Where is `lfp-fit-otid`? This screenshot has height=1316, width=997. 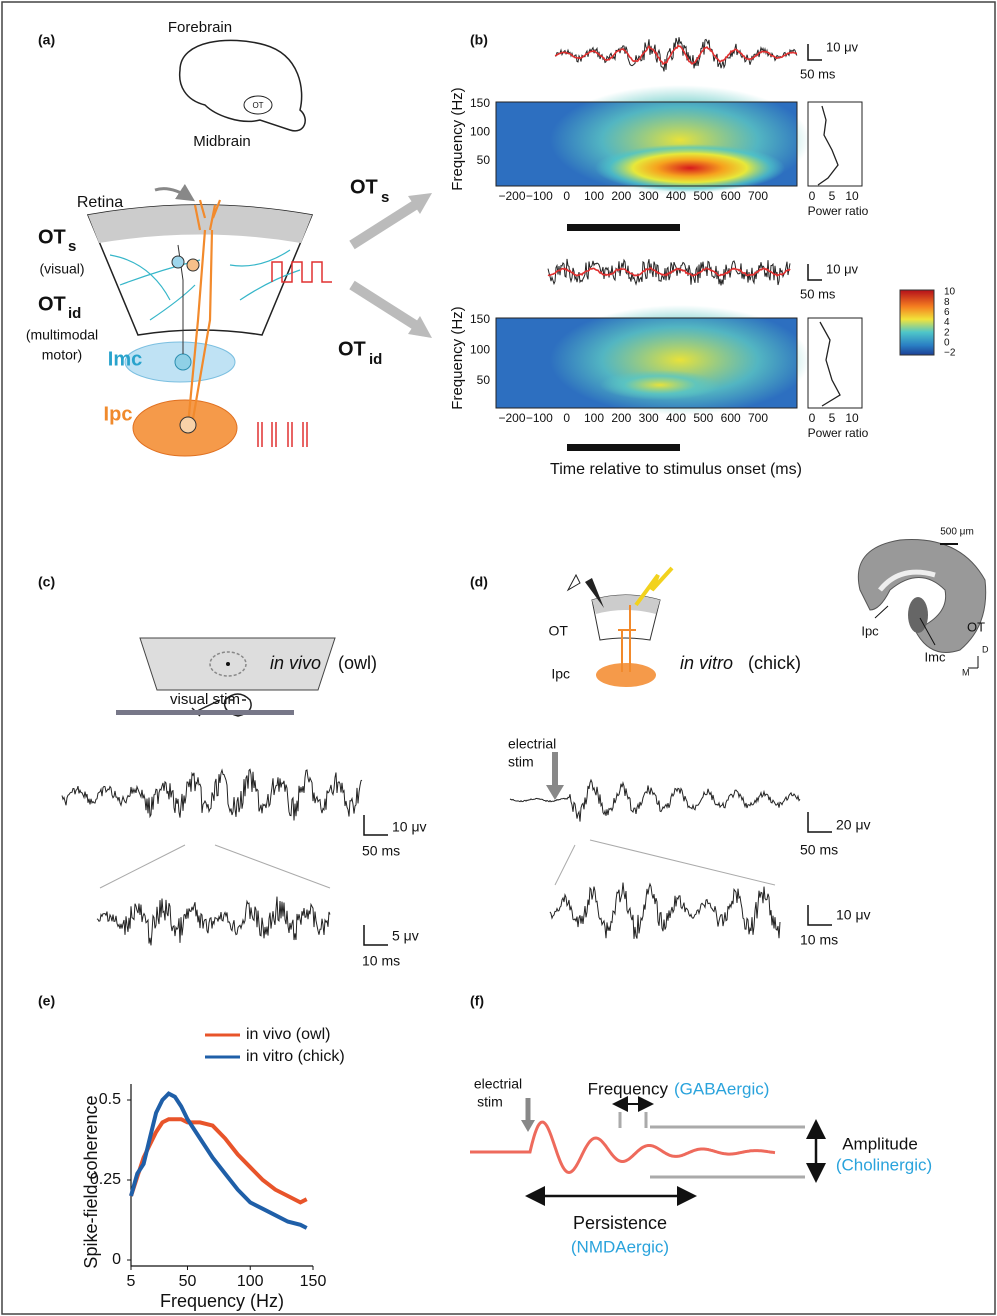
lfp-fit-otid is located at coordinates (669, 272).